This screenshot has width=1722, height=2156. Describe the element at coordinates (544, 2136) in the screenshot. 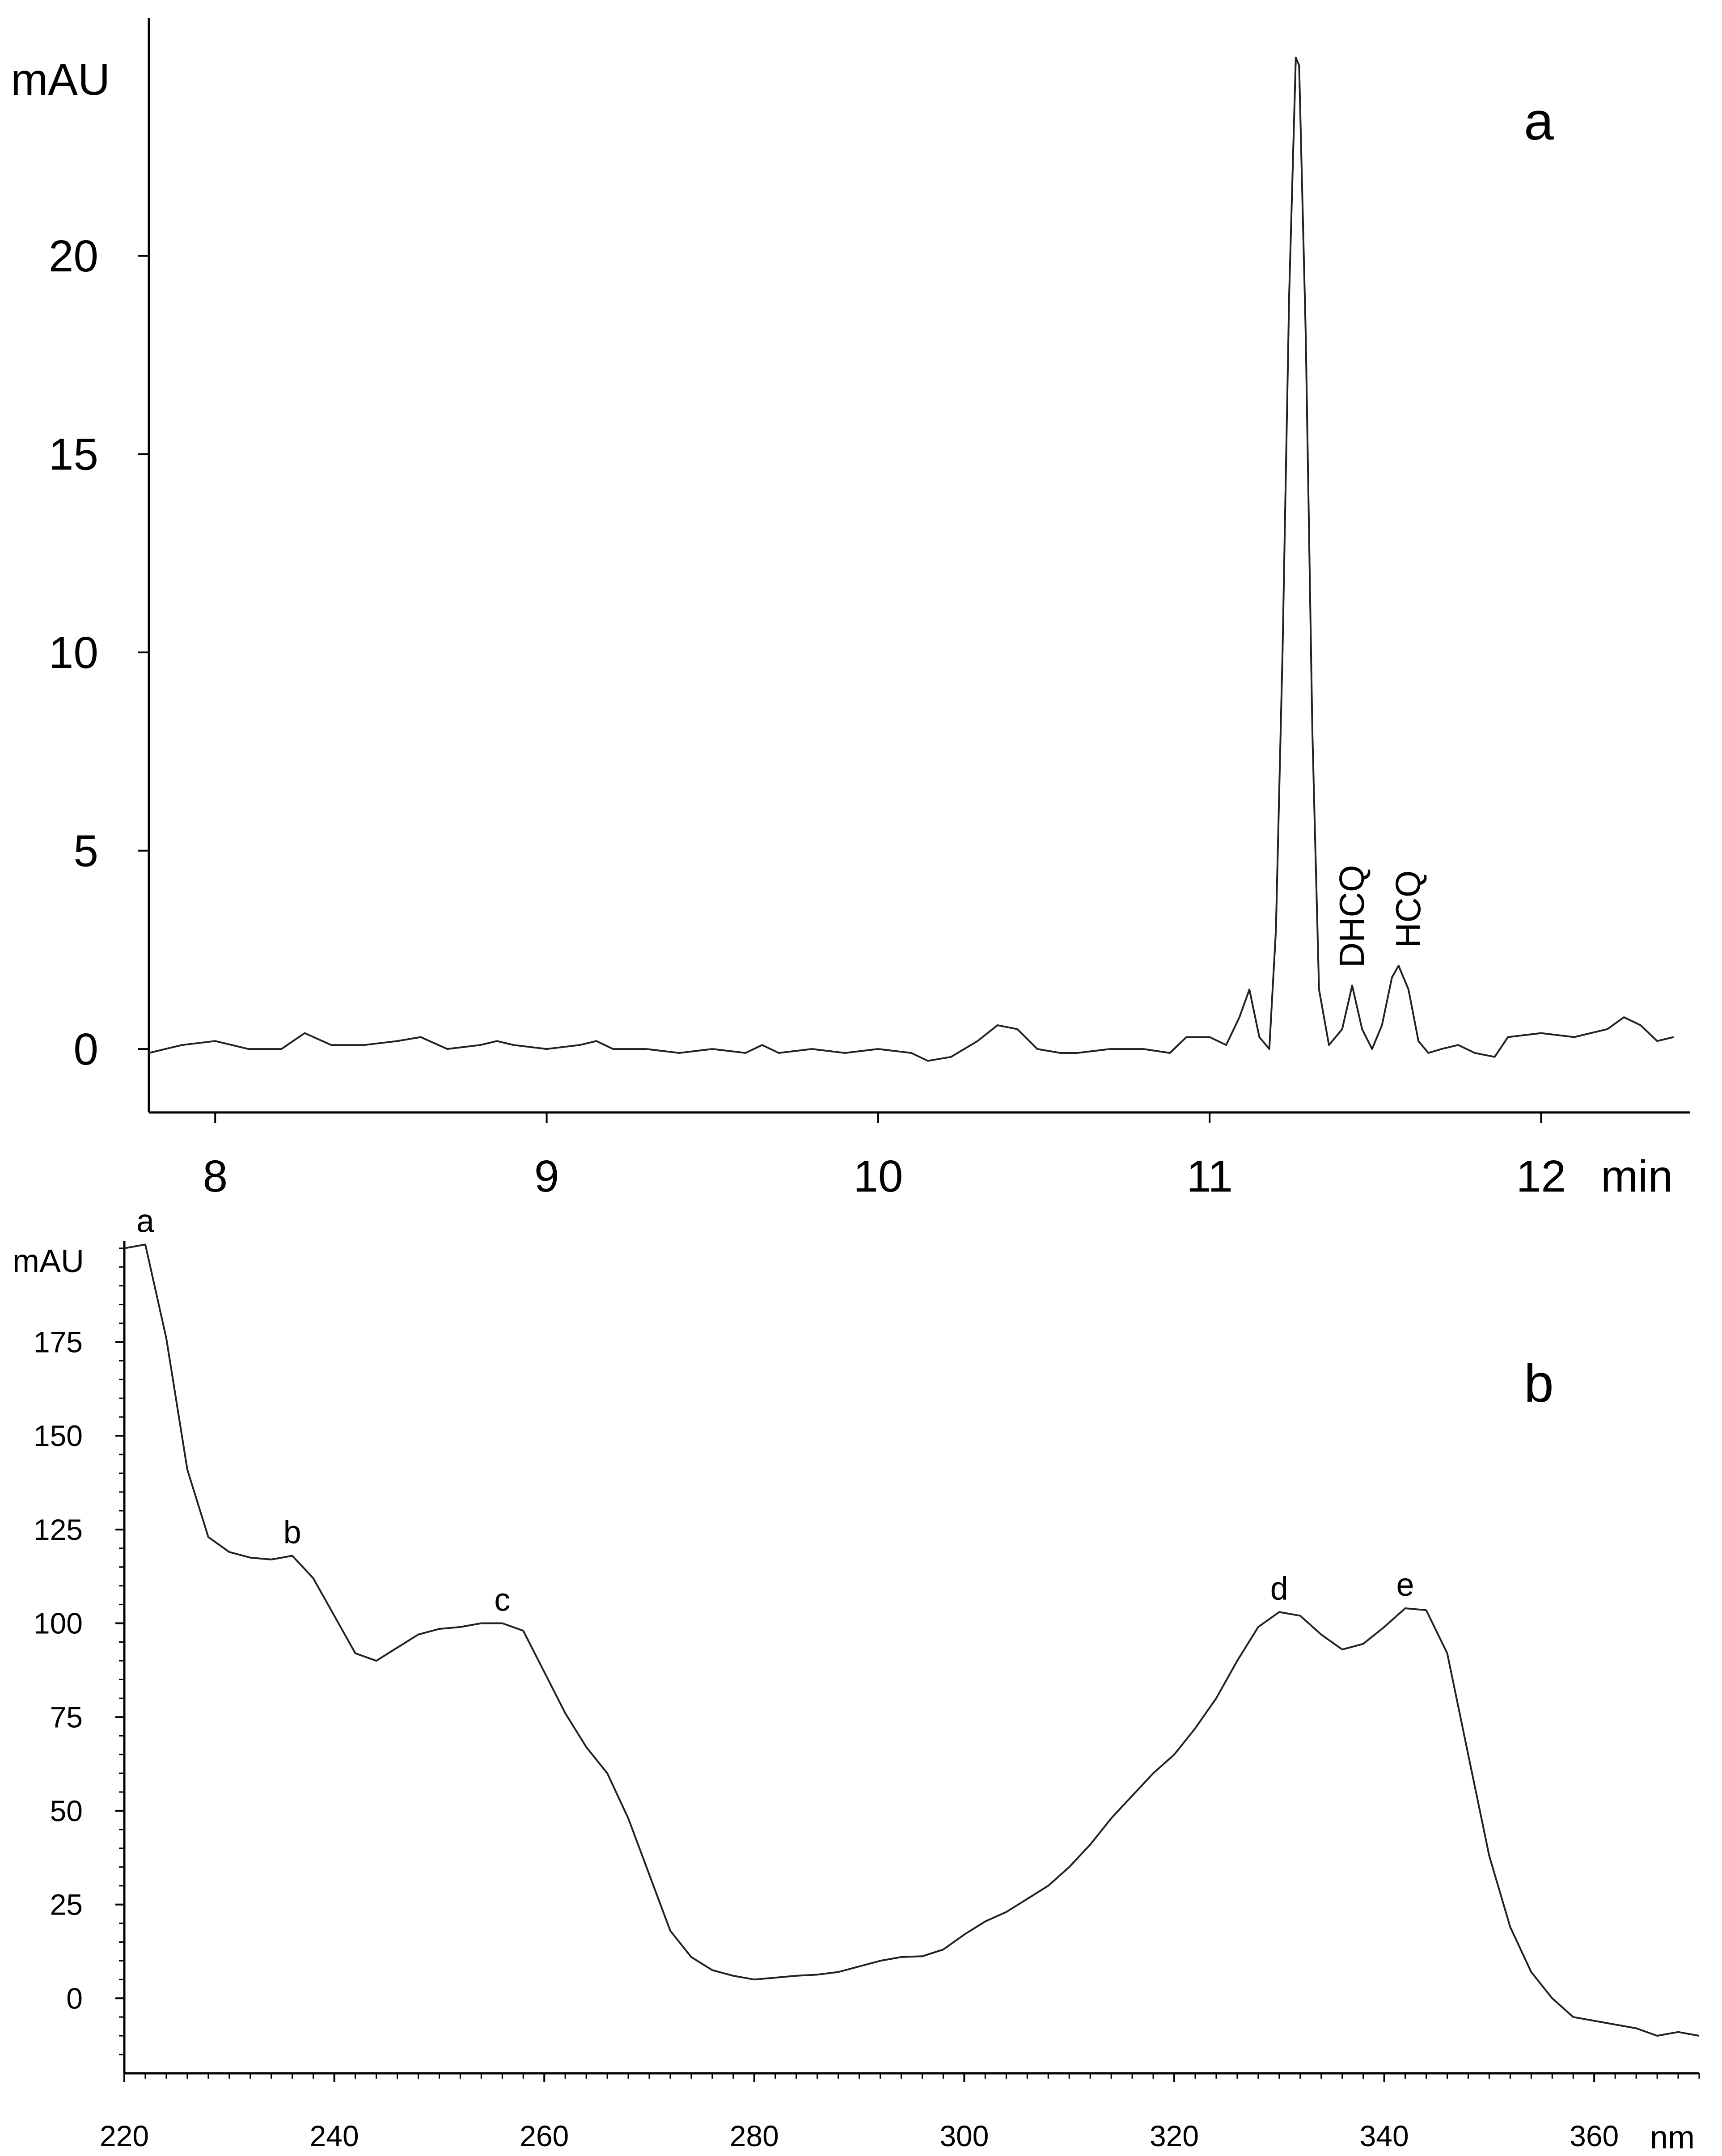

I see `x-tick-label: 260` at that location.